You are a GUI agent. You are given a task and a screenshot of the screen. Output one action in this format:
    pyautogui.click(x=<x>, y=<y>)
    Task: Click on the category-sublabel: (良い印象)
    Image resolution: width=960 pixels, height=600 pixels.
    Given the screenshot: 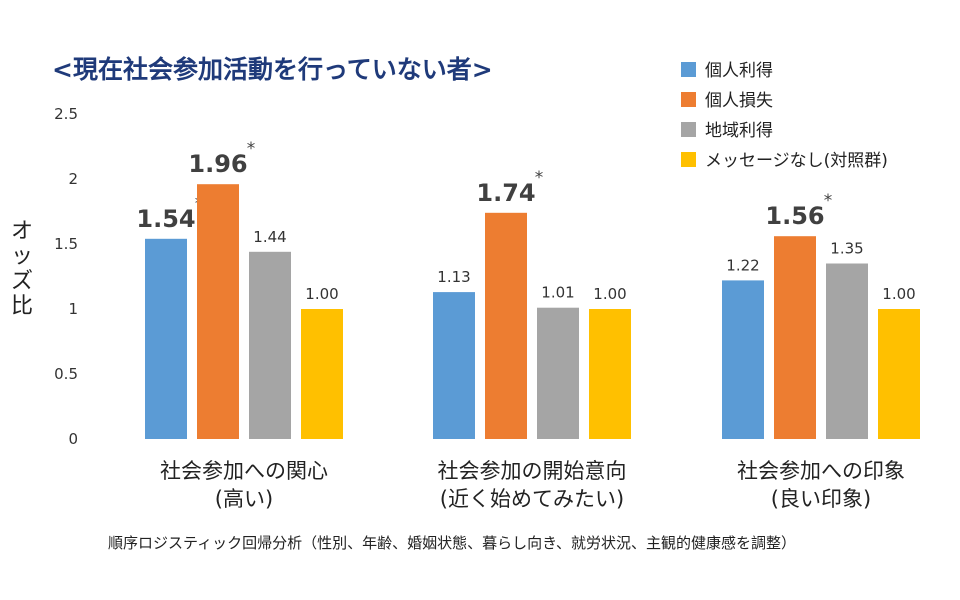 What is the action you would take?
    pyautogui.click(x=821, y=499)
    